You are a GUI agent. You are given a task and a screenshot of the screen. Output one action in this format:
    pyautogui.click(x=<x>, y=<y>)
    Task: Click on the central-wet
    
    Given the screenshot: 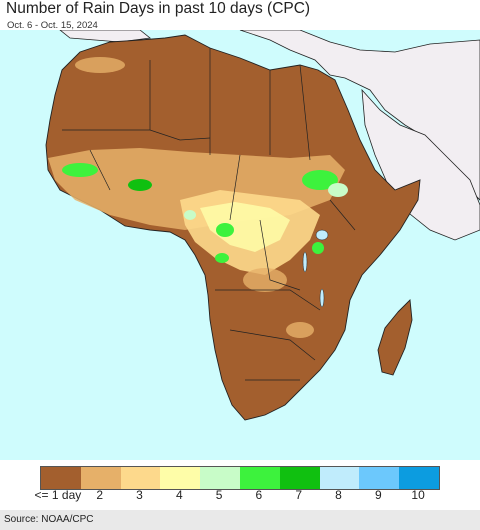 What is the action you would take?
    pyautogui.click(x=225, y=230)
    